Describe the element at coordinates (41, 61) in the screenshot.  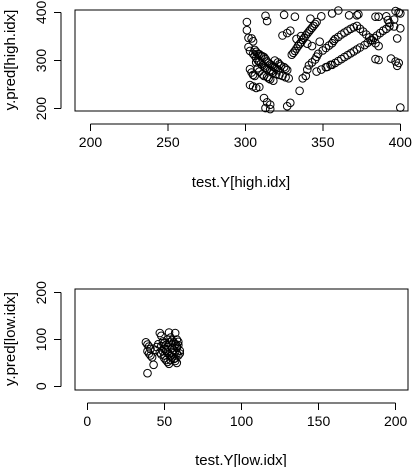
I see `y-tick-label: 300` at that location.